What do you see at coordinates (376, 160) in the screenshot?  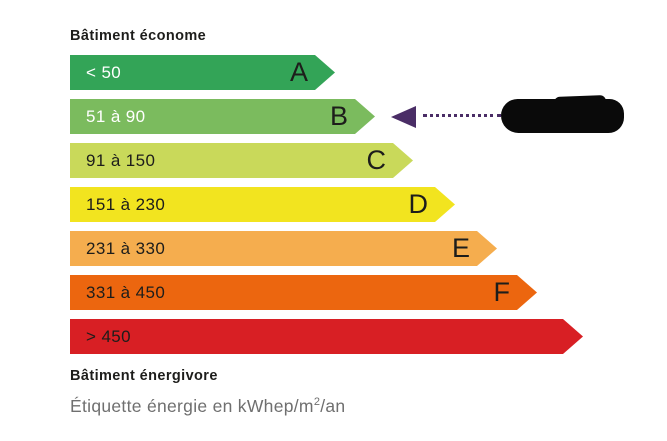 I see `band-letter: C` at bounding box center [376, 160].